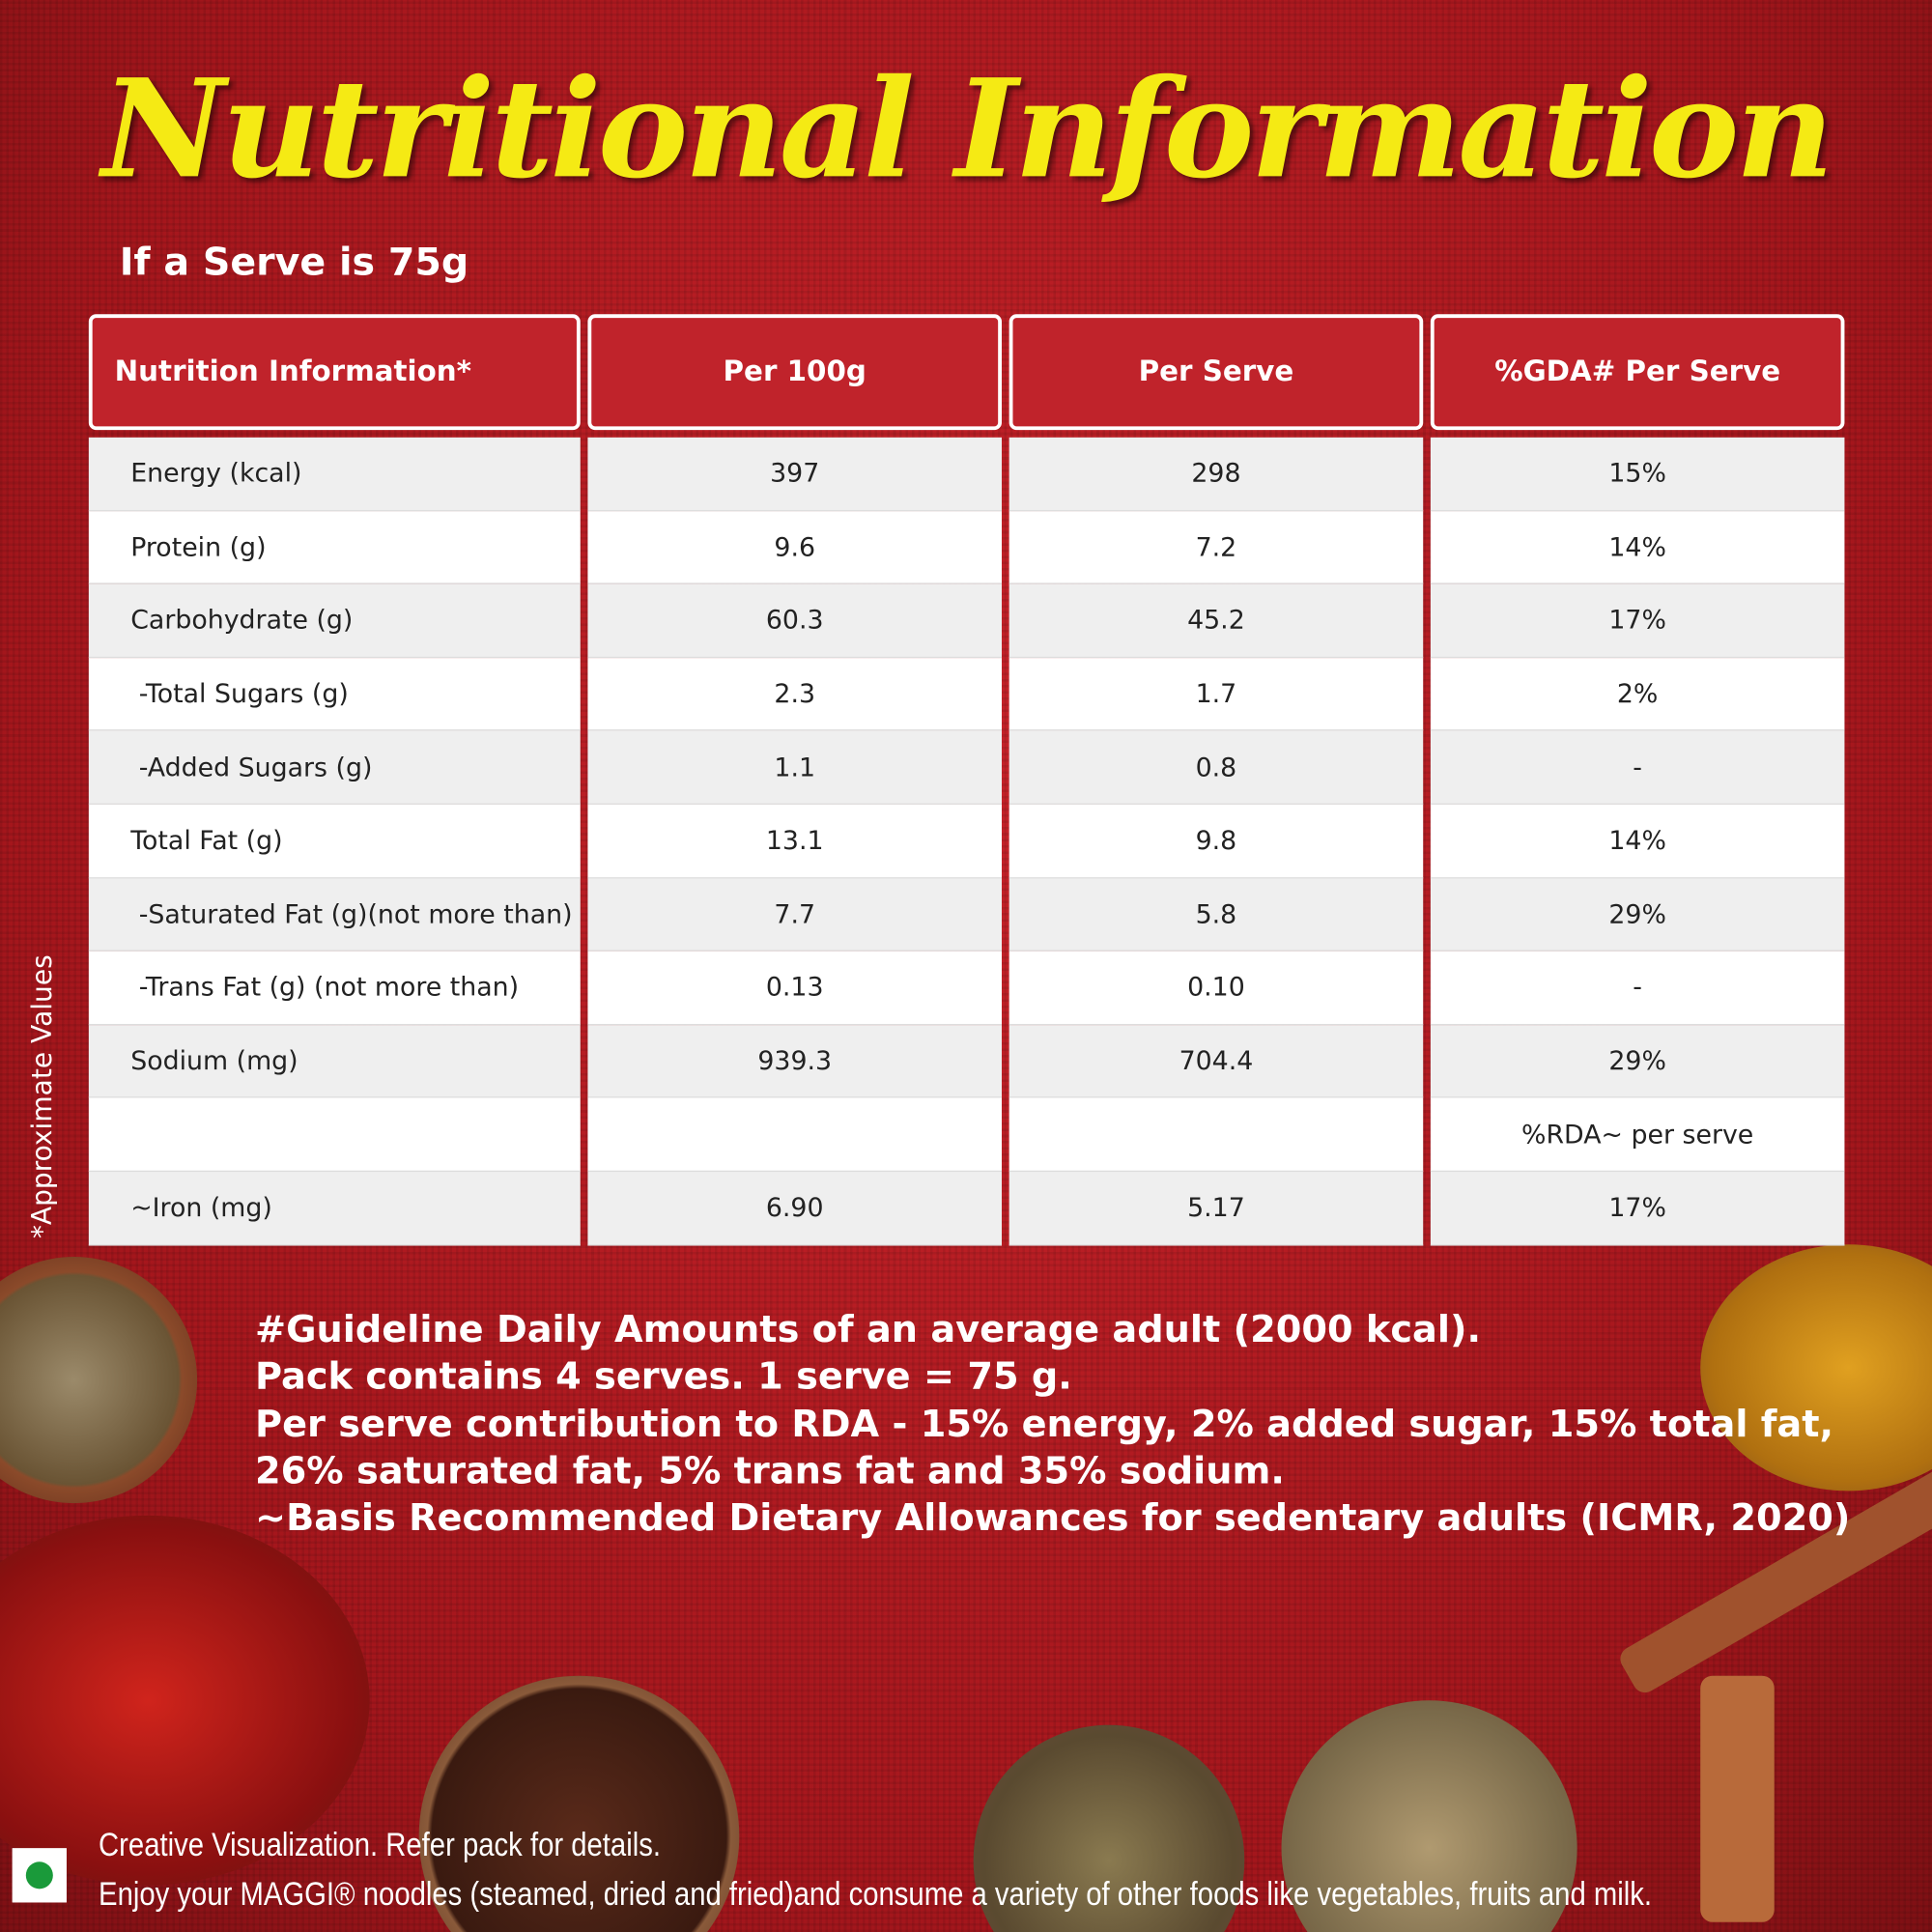 The image size is (1932, 1932). Describe the element at coordinates (794, 1061) in the screenshot. I see `table-cell: 939.3` at that location.